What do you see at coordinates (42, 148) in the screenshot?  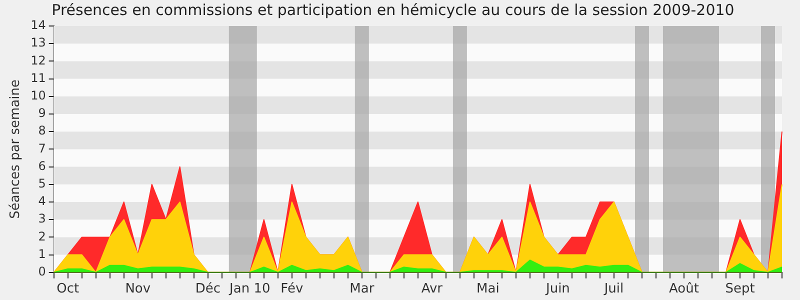 I see `y-tick-label: 7` at bounding box center [42, 148].